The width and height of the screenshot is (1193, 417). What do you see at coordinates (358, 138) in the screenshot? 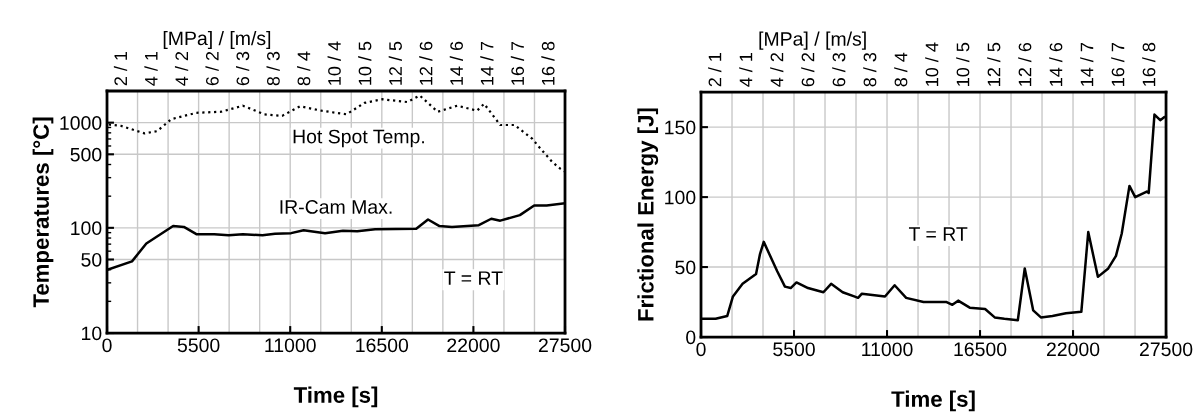
I see `annotation: Hot Spot Temp.` at bounding box center [358, 138].